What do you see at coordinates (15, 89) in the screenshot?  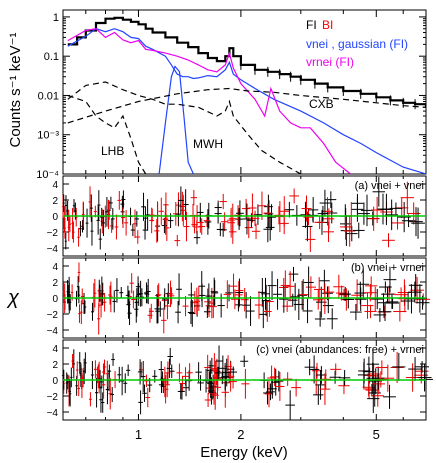 I see `y-axis-label-counts: Counts s⁻¹ keV⁻¹` at bounding box center [15, 89].